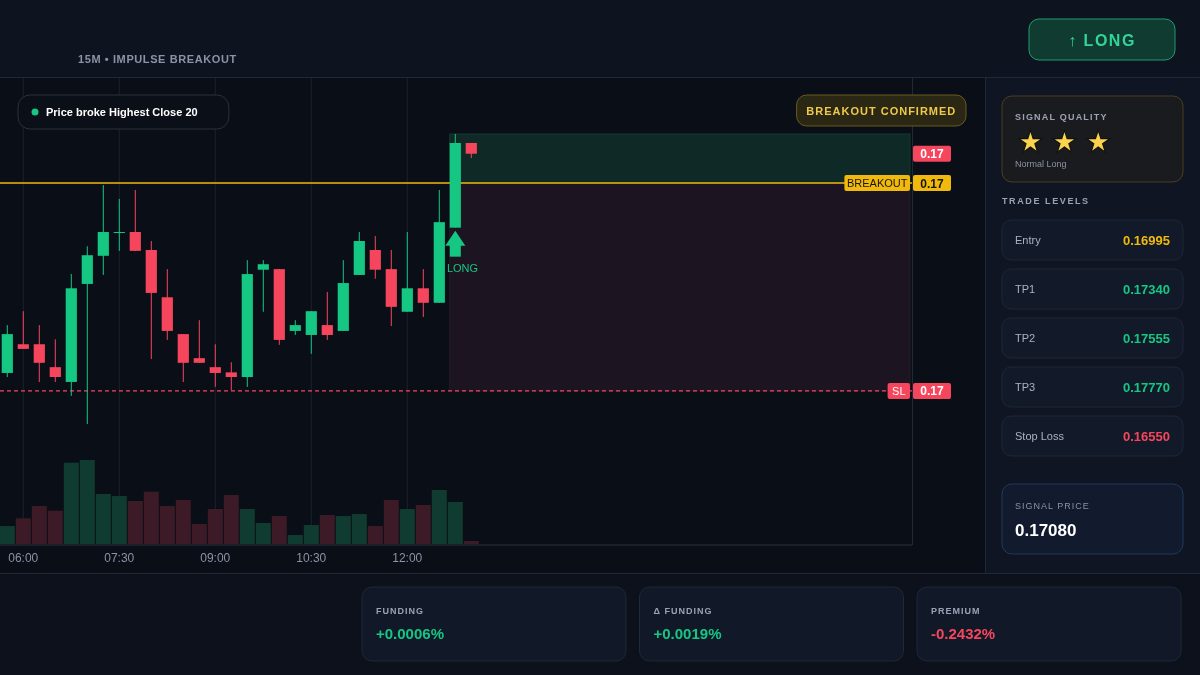 This screenshot has height=675, width=1200. Describe the element at coordinates (462, 267) in the screenshot. I see `annotation: LONG` at that location.